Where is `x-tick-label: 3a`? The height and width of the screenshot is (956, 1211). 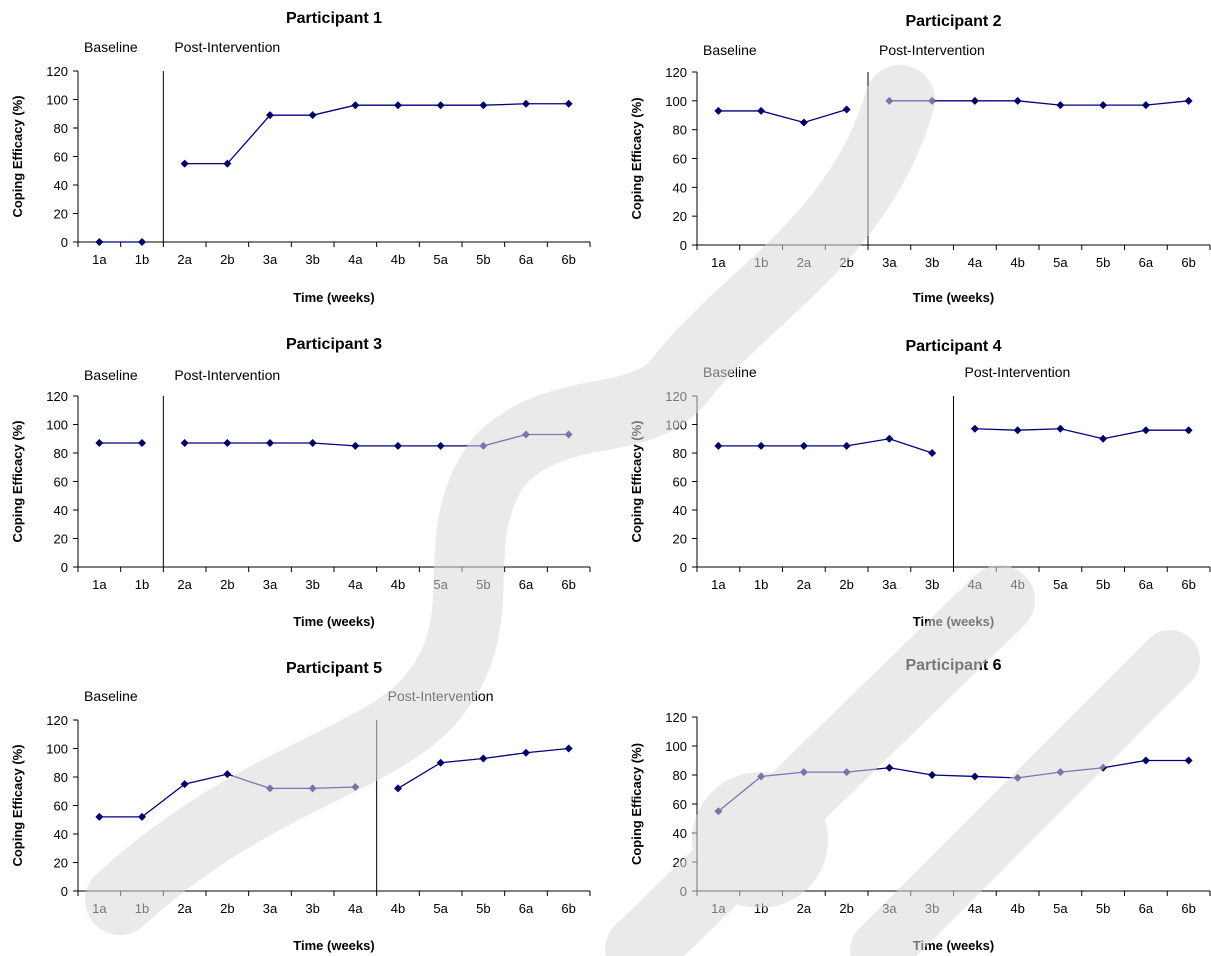 x-tick-label: 3a is located at coordinates (270, 259).